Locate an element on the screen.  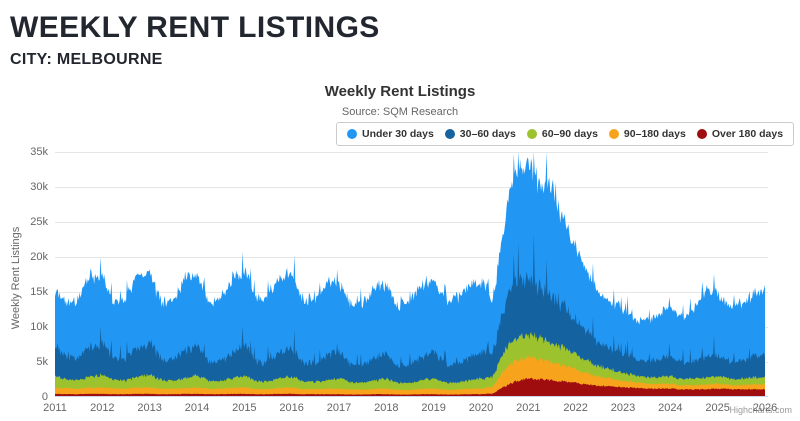
highcharts-credits-link: Highcharts.com is located at coordinates (760, 410).